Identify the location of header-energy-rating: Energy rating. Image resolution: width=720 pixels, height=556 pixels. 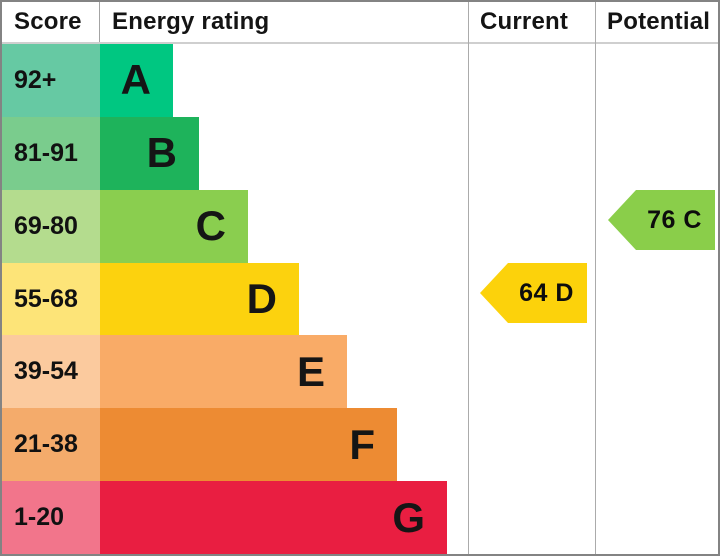
(191, 21).